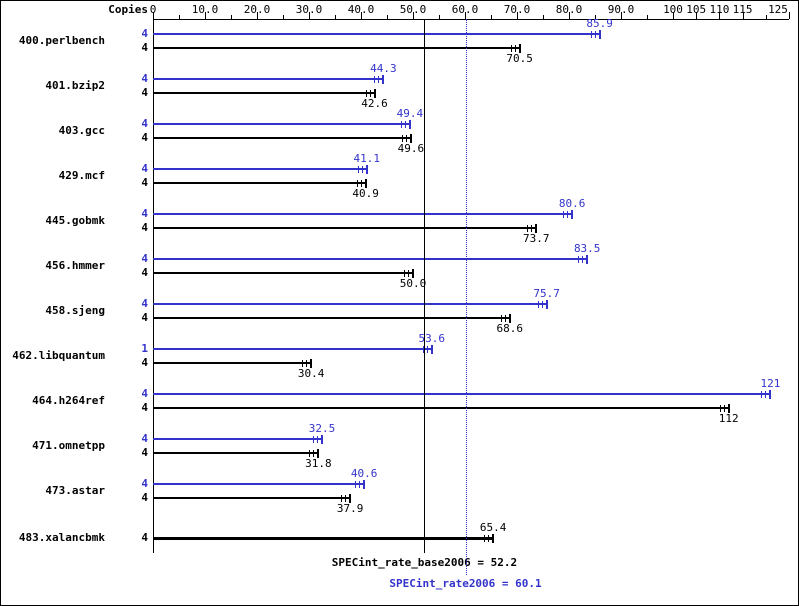  I want to click on benchmark-name: 462.libquantum, so click(58, 355).